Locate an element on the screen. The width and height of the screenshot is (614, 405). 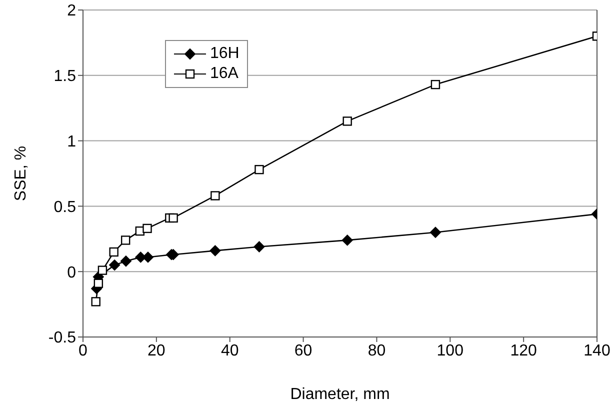
x-tick-label: 0 is located at coordinates (83, 351).